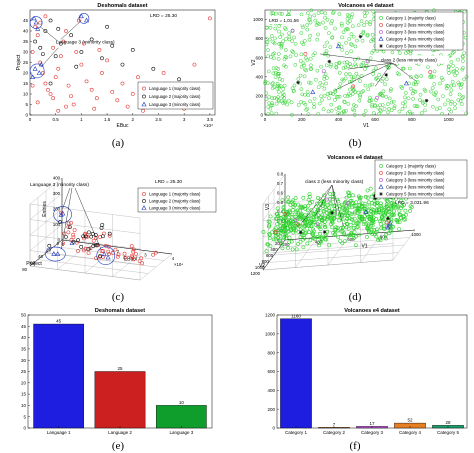 This screenshot has width=474, height=453. I want to click on y-tick-label: 10, so click(26, 94).